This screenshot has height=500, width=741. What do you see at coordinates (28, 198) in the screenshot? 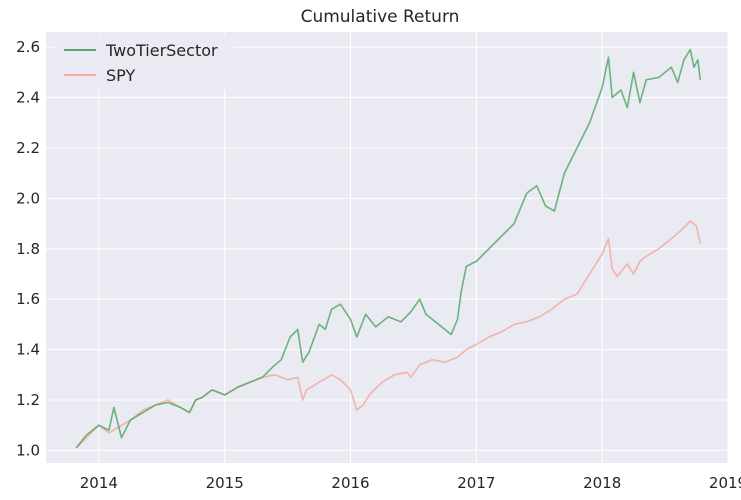
I see `y-tick-label: 2.0` at bounding box center [28, 198].